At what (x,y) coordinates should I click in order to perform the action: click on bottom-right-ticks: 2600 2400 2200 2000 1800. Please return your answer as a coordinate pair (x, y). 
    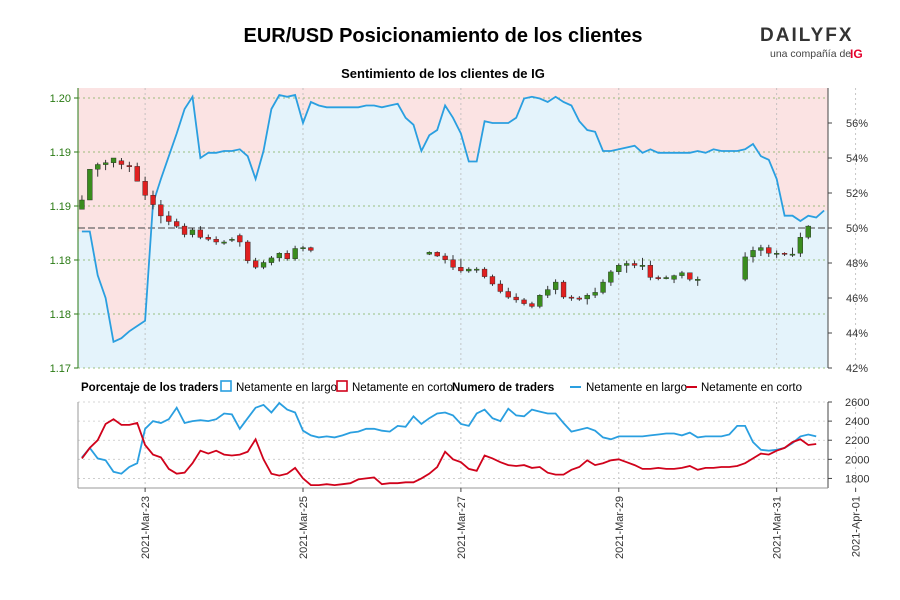
    Looking at the image, I should click on (848, 441).